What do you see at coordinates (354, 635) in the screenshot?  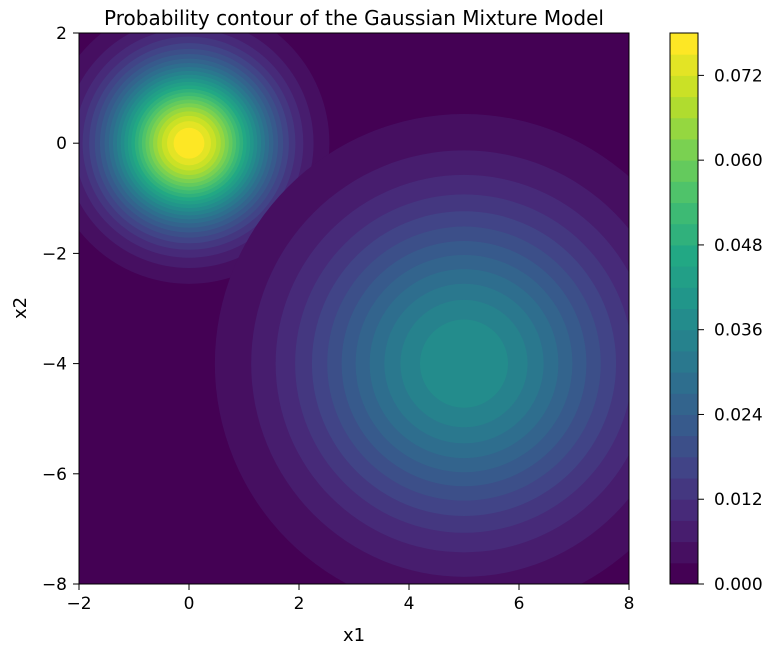 I see `x-axis-label: x1` at bounding box center [354, 635].